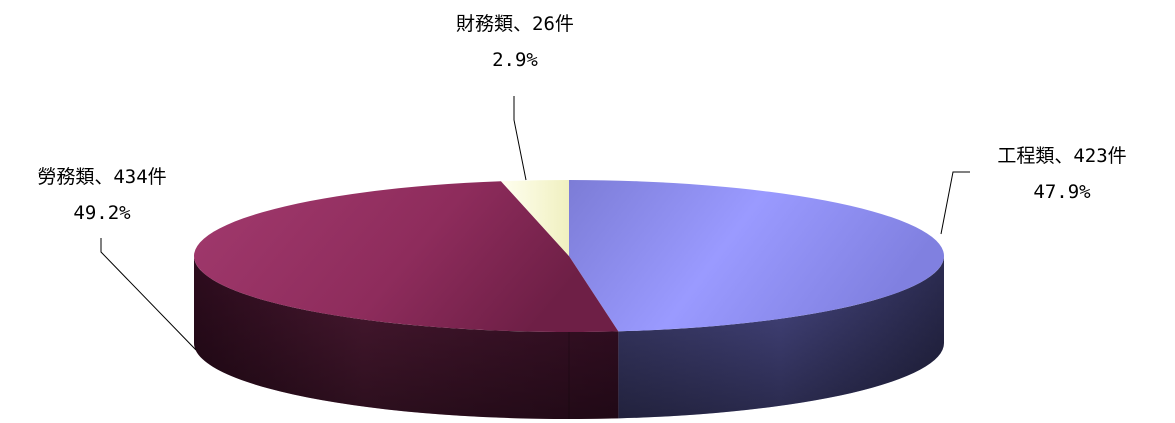  What do you see at coordinates (101, 177) in the screenshot?
I see `slice-label-勞務類: 勞務類、434件` at bounding box center [101, 177].